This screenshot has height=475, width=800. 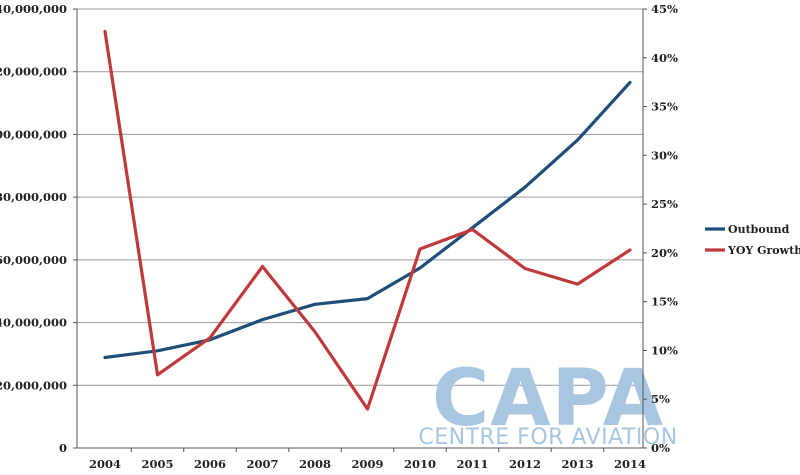 I want to click on x-tick-label: 2011, so click(x=472, y=464).